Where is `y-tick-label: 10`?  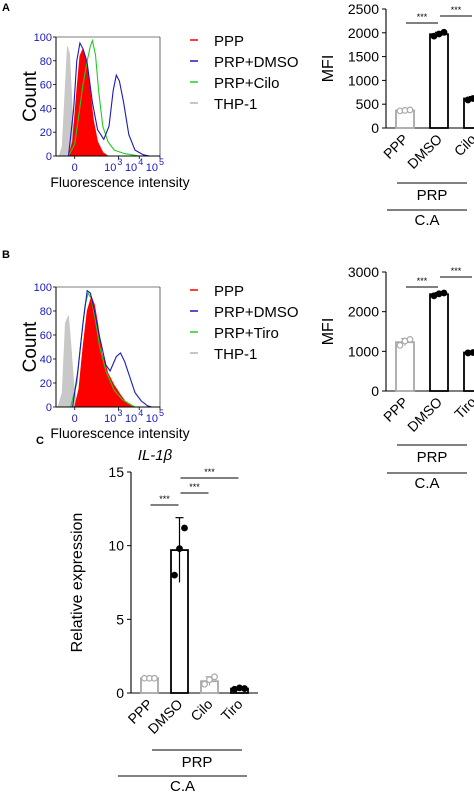
y-tick-label: 10 is located at coordinates (116, 546).